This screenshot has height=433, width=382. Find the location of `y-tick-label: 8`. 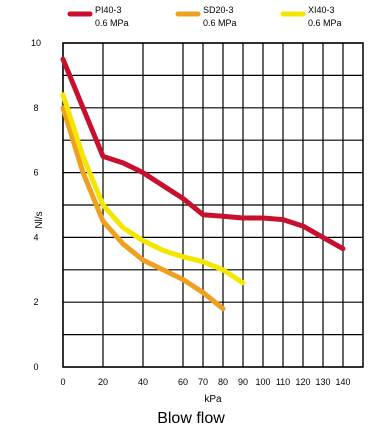

y-tick-label: 8 is located at coordinates (35, 108).